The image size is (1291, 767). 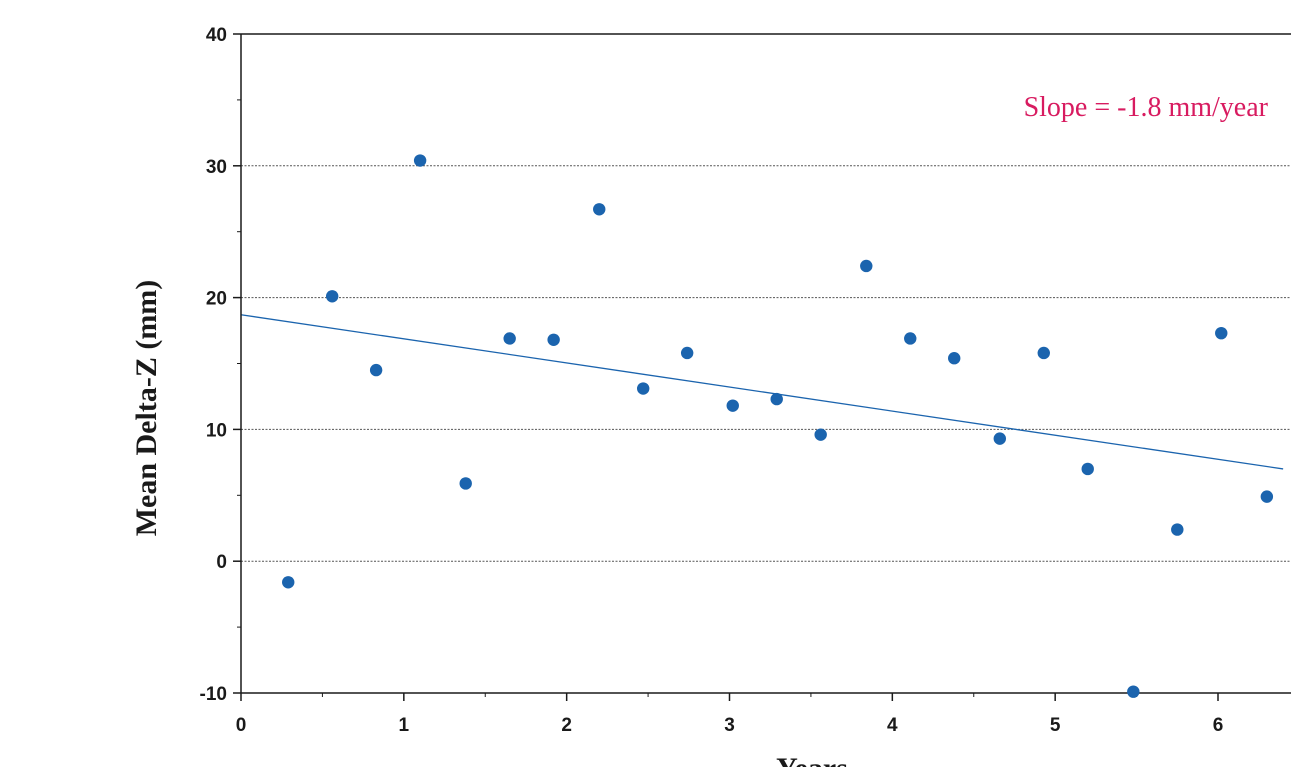 What do you see at coordinates (729, 725) in the screenshot?
I see `x-tick-label-3: 3` at bounding box center [729, 725].